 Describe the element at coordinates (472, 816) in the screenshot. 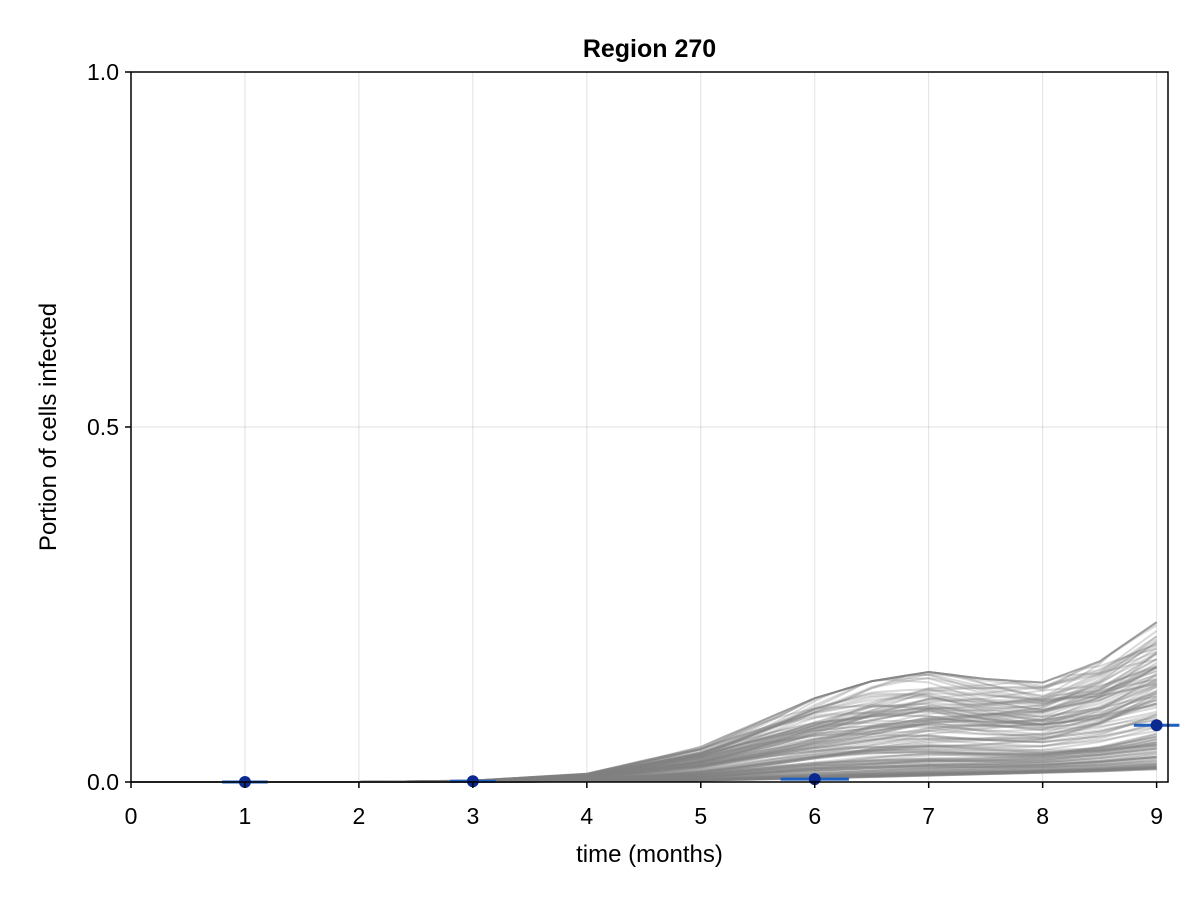

I see `x-tick-label: 3` at that location.